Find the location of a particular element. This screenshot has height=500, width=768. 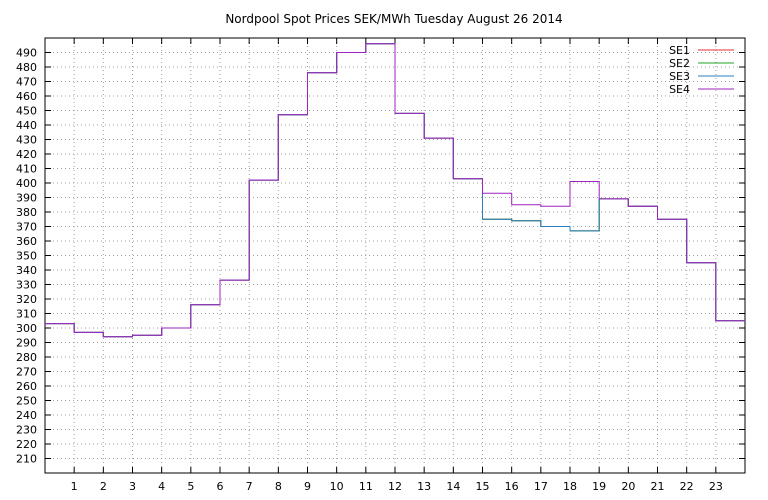

y-tick-label: 210 is located at coordinates (26, 459).